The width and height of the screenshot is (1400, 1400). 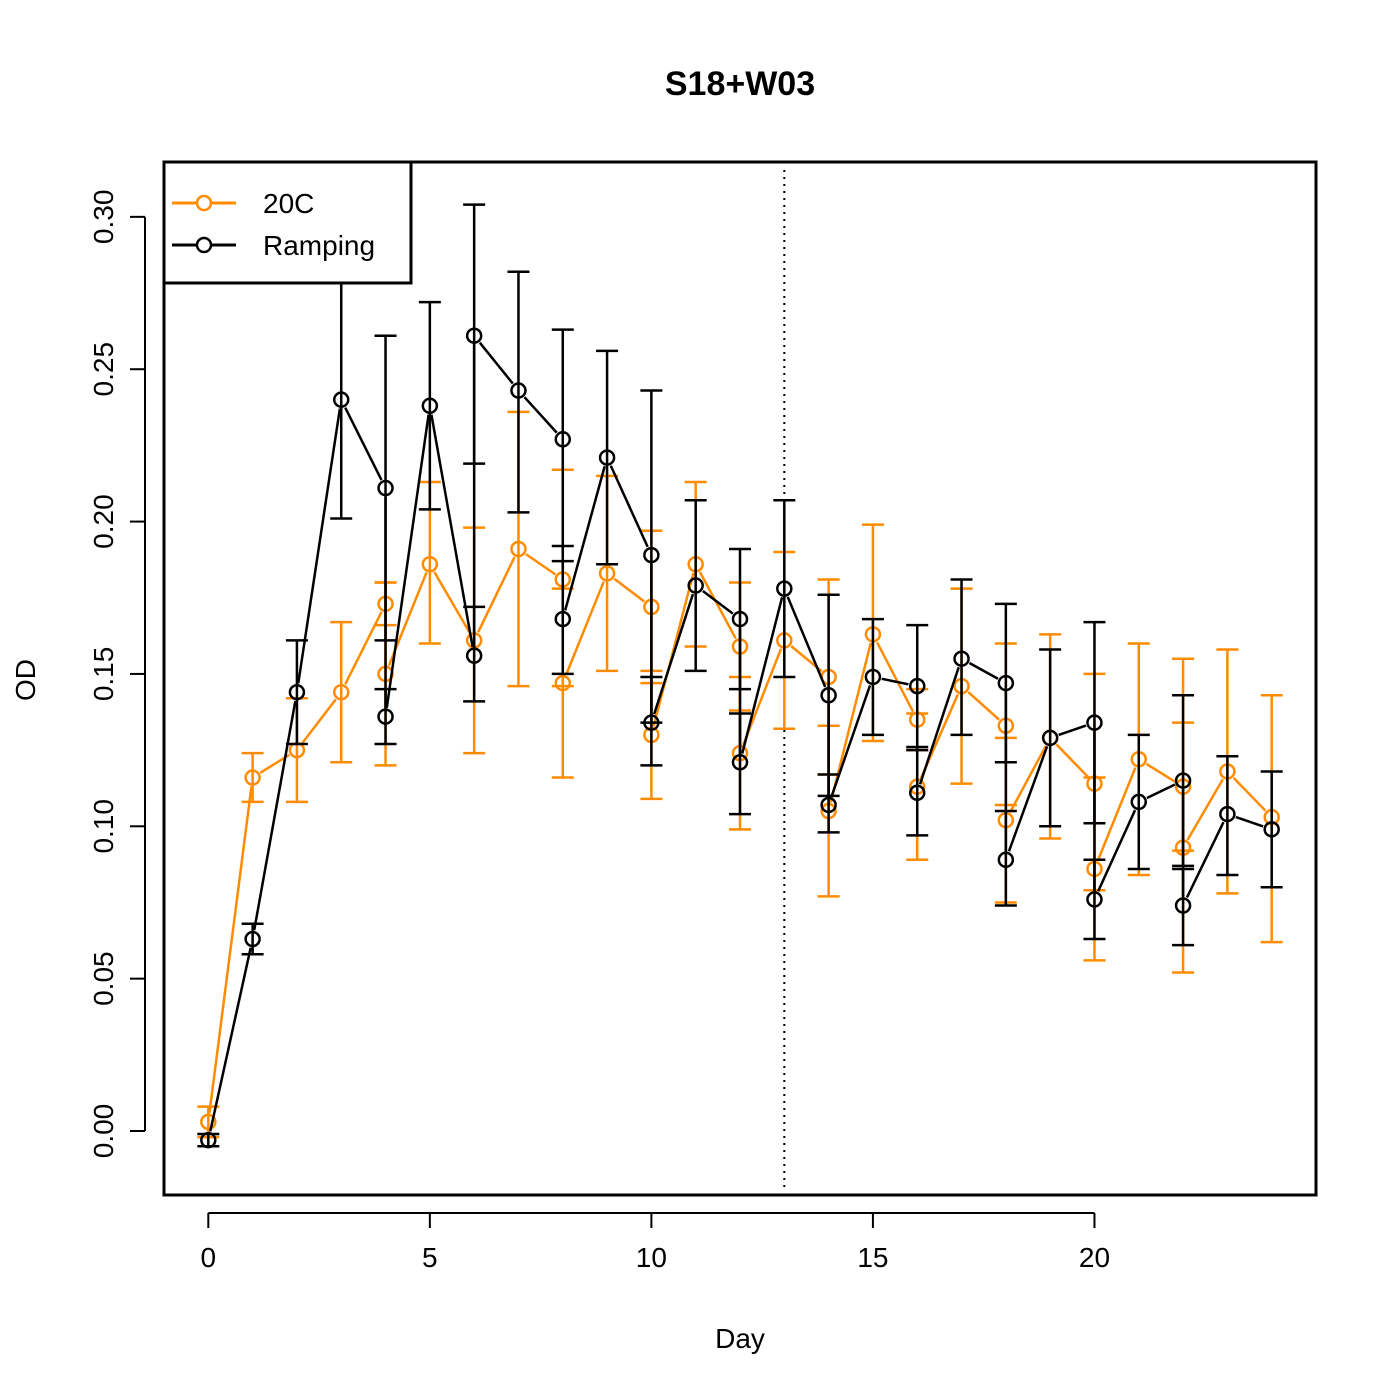 I want to click on y-tick-label: 0.30, so click(x=103, y=217).